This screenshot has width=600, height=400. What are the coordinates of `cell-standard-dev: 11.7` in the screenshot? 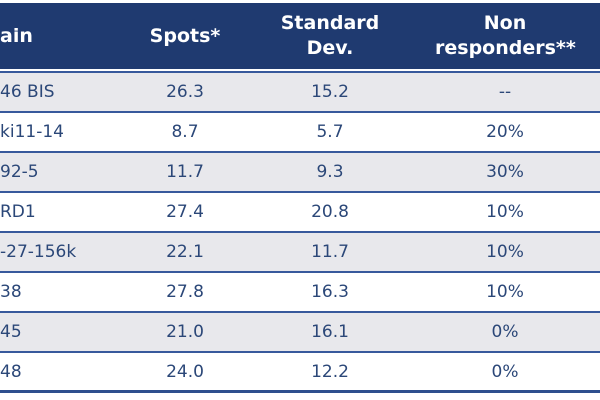 It's located at (330, 252).